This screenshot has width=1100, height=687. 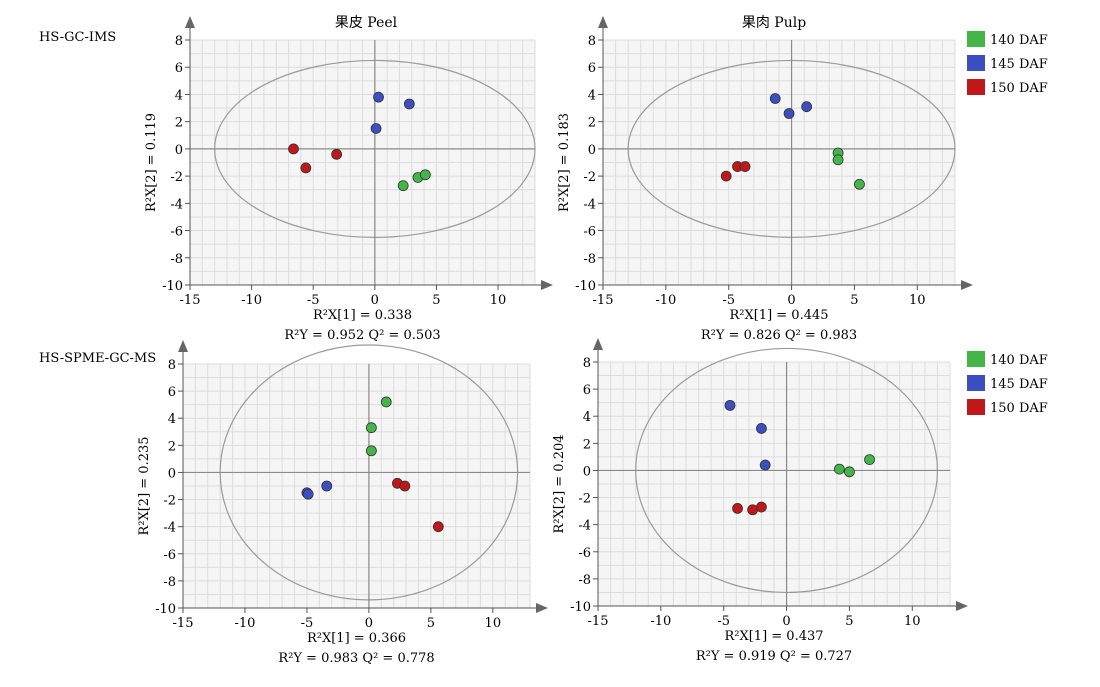 What do you see at coordinates (1019, 384) in the screenshot?
I see `legend-label-2: 145 DAF` at bounding box center [1019, 384].